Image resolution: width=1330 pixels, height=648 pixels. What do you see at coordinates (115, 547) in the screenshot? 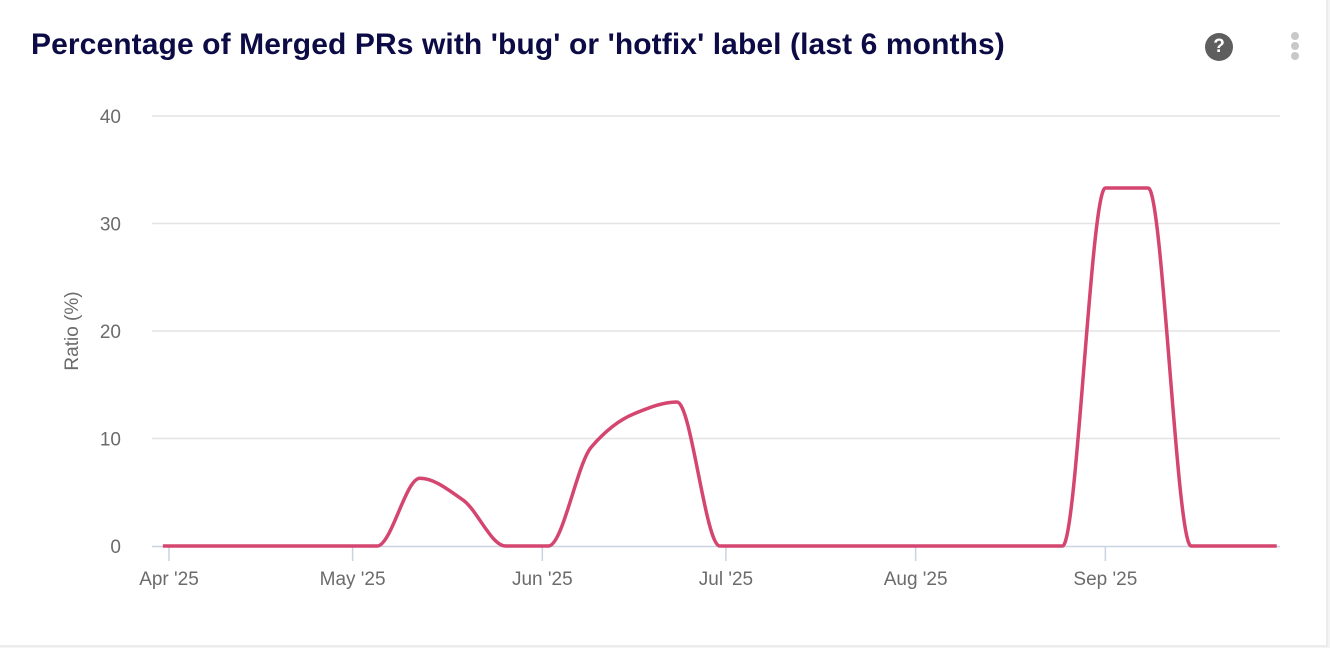
I see `y-tick-label: 0` at bounding box center [115, 547].